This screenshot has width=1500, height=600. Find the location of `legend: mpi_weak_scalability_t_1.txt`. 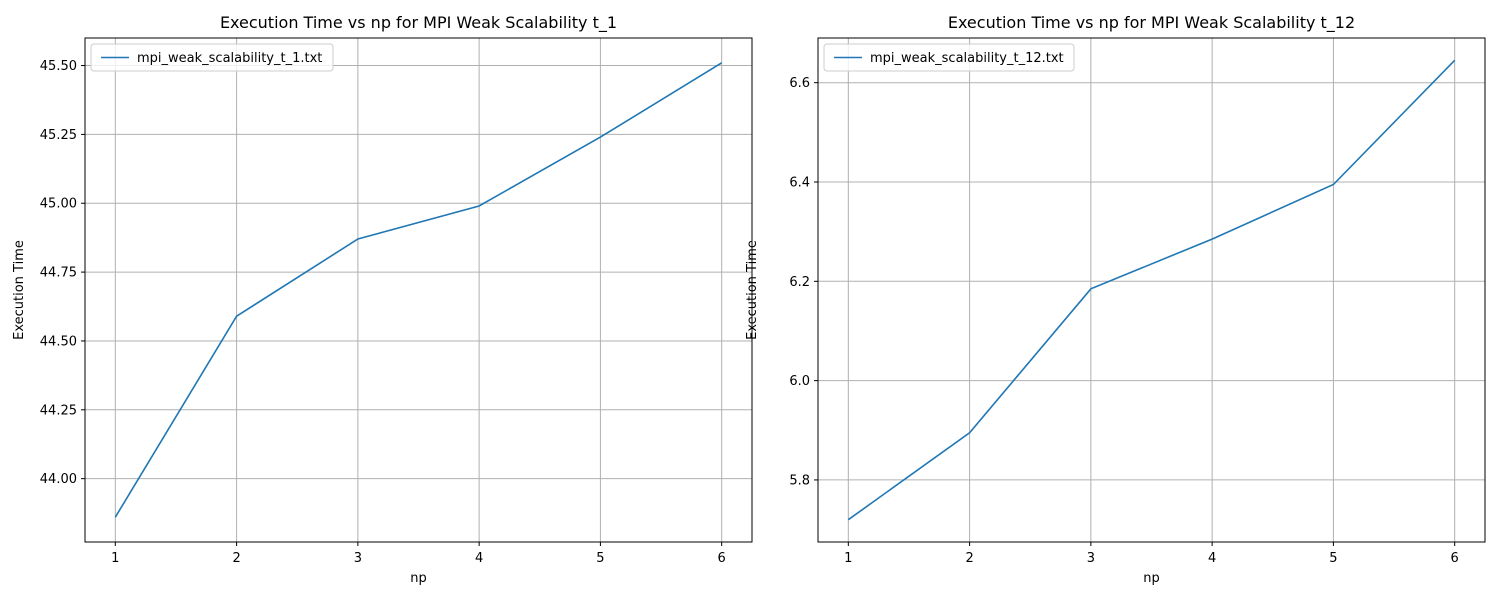

legend: mpi_weak_scalability_t_1.txt is located at coordinates (212, 57).